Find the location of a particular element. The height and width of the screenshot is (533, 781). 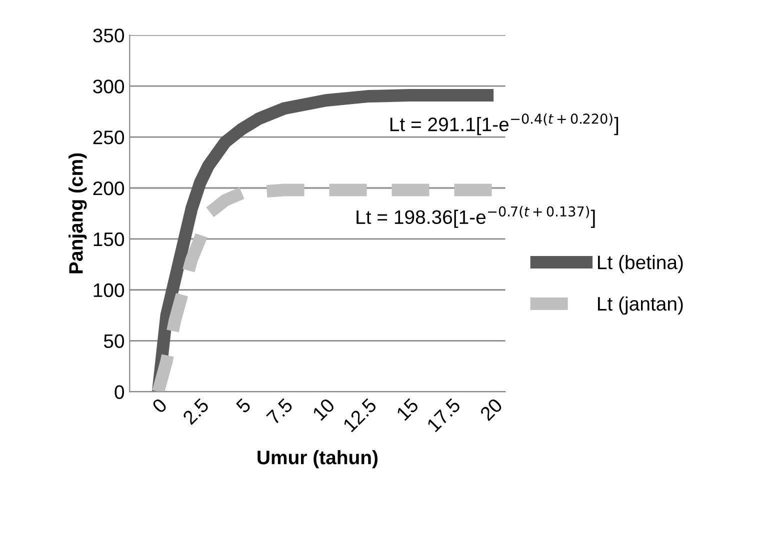

y-axis-title: Panjang (cm) is located at coordinates (77, 213).